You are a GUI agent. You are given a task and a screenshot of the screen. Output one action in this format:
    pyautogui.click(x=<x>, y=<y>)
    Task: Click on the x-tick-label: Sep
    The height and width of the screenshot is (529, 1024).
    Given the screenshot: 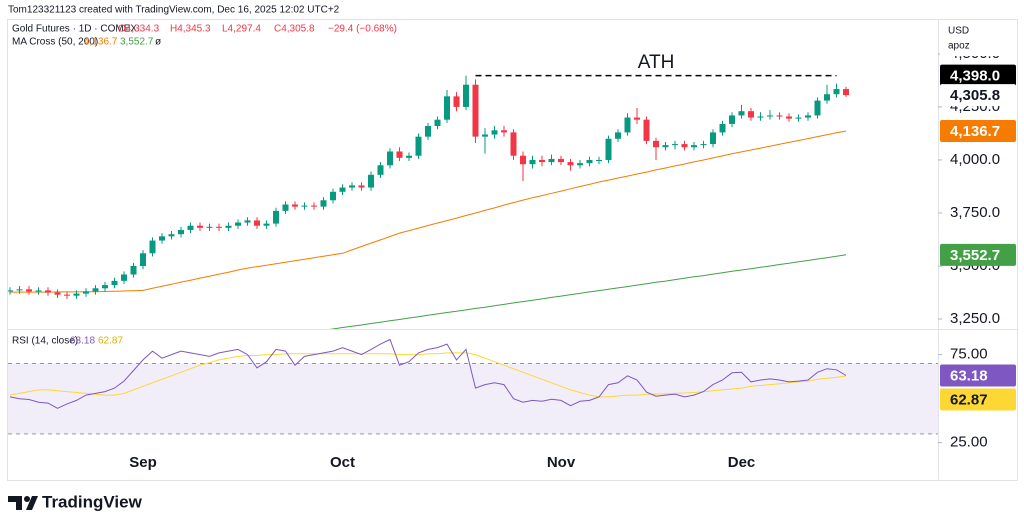 What is the action you would take?
    pyautogui.click(x=143, y=462)
    